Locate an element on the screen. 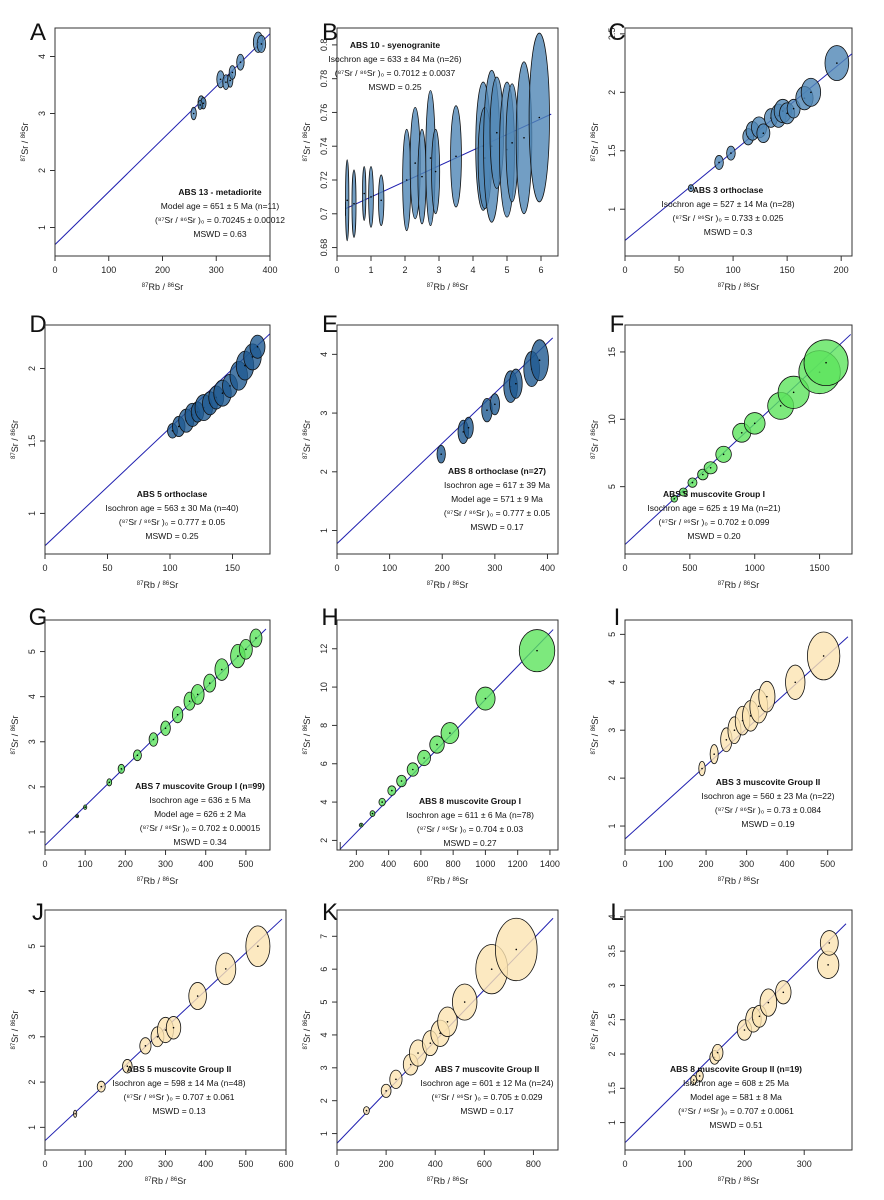 Image resolution: width=884 pixels, height=1200 pixels. y-tick-label: 0.68 is located at coordinates (324, 248).